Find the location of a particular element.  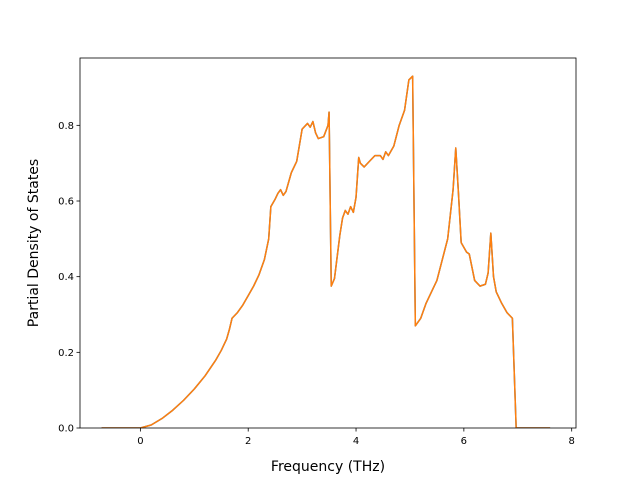

y-tick-label: 0.0 is located at coordinates (66, 429).